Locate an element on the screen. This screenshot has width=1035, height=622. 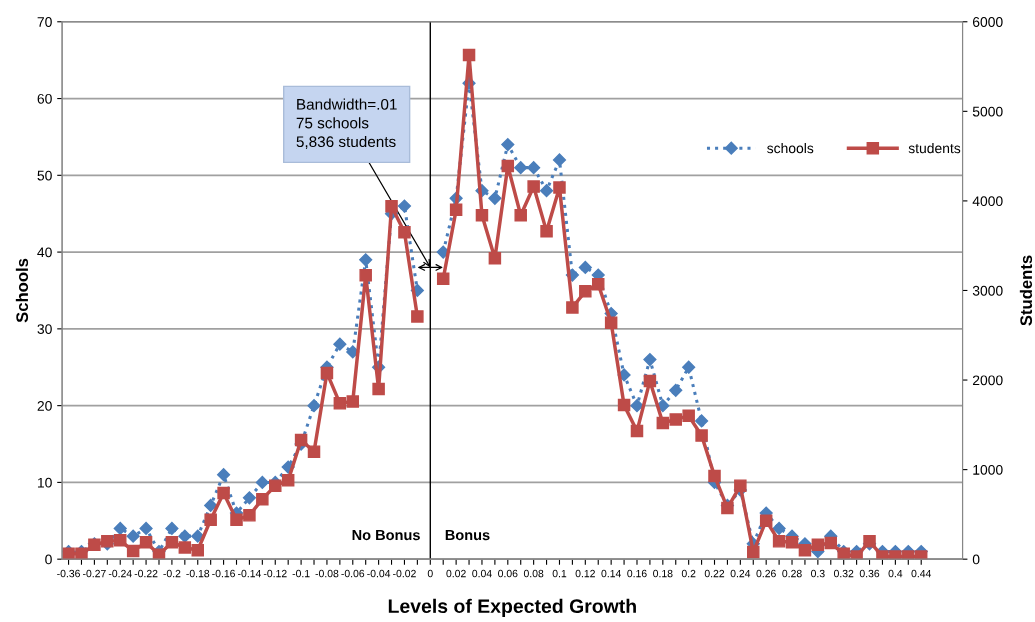
x-tick-label: -0.1 is located at coordinates (301, 573).